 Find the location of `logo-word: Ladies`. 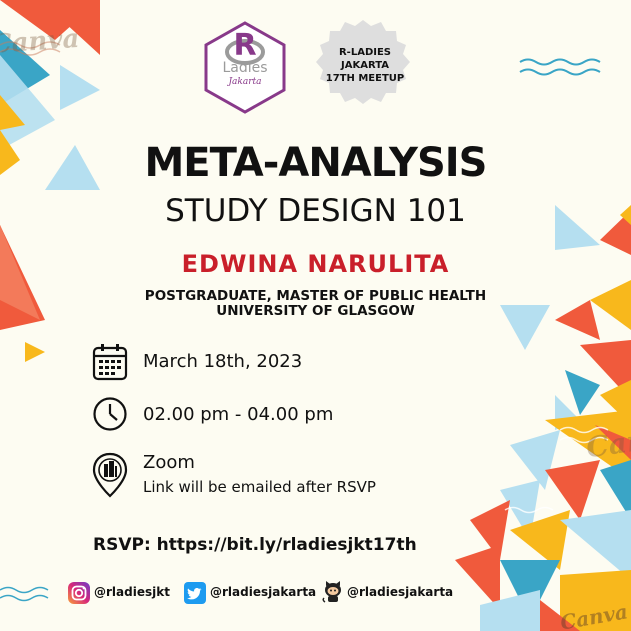

logo-word: Ladies is located at coordinates (245, 68).